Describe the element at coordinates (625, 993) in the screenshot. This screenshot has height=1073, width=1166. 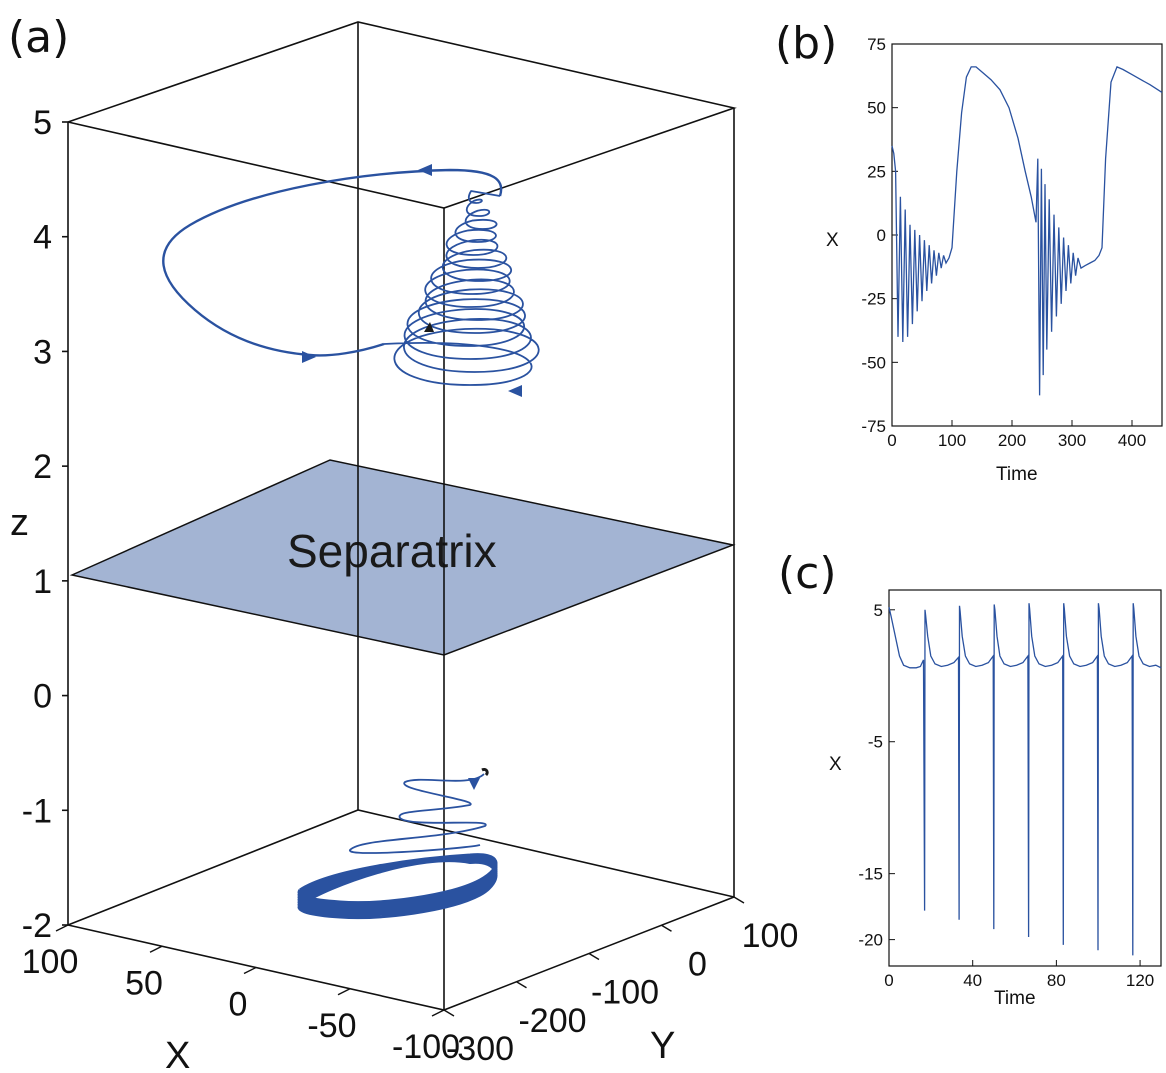
I see `y-tick-label: -100` at that location.